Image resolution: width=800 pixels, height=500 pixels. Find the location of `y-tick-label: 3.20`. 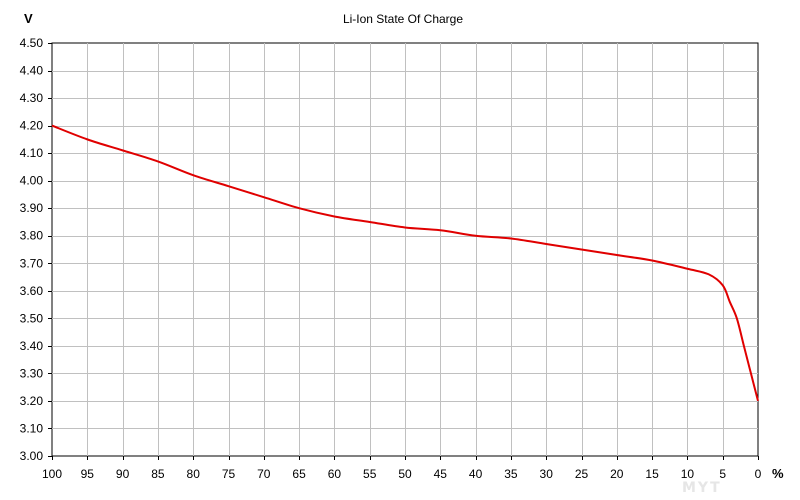

y-tick-label: 3.20 is located at coordinates (32, 401).